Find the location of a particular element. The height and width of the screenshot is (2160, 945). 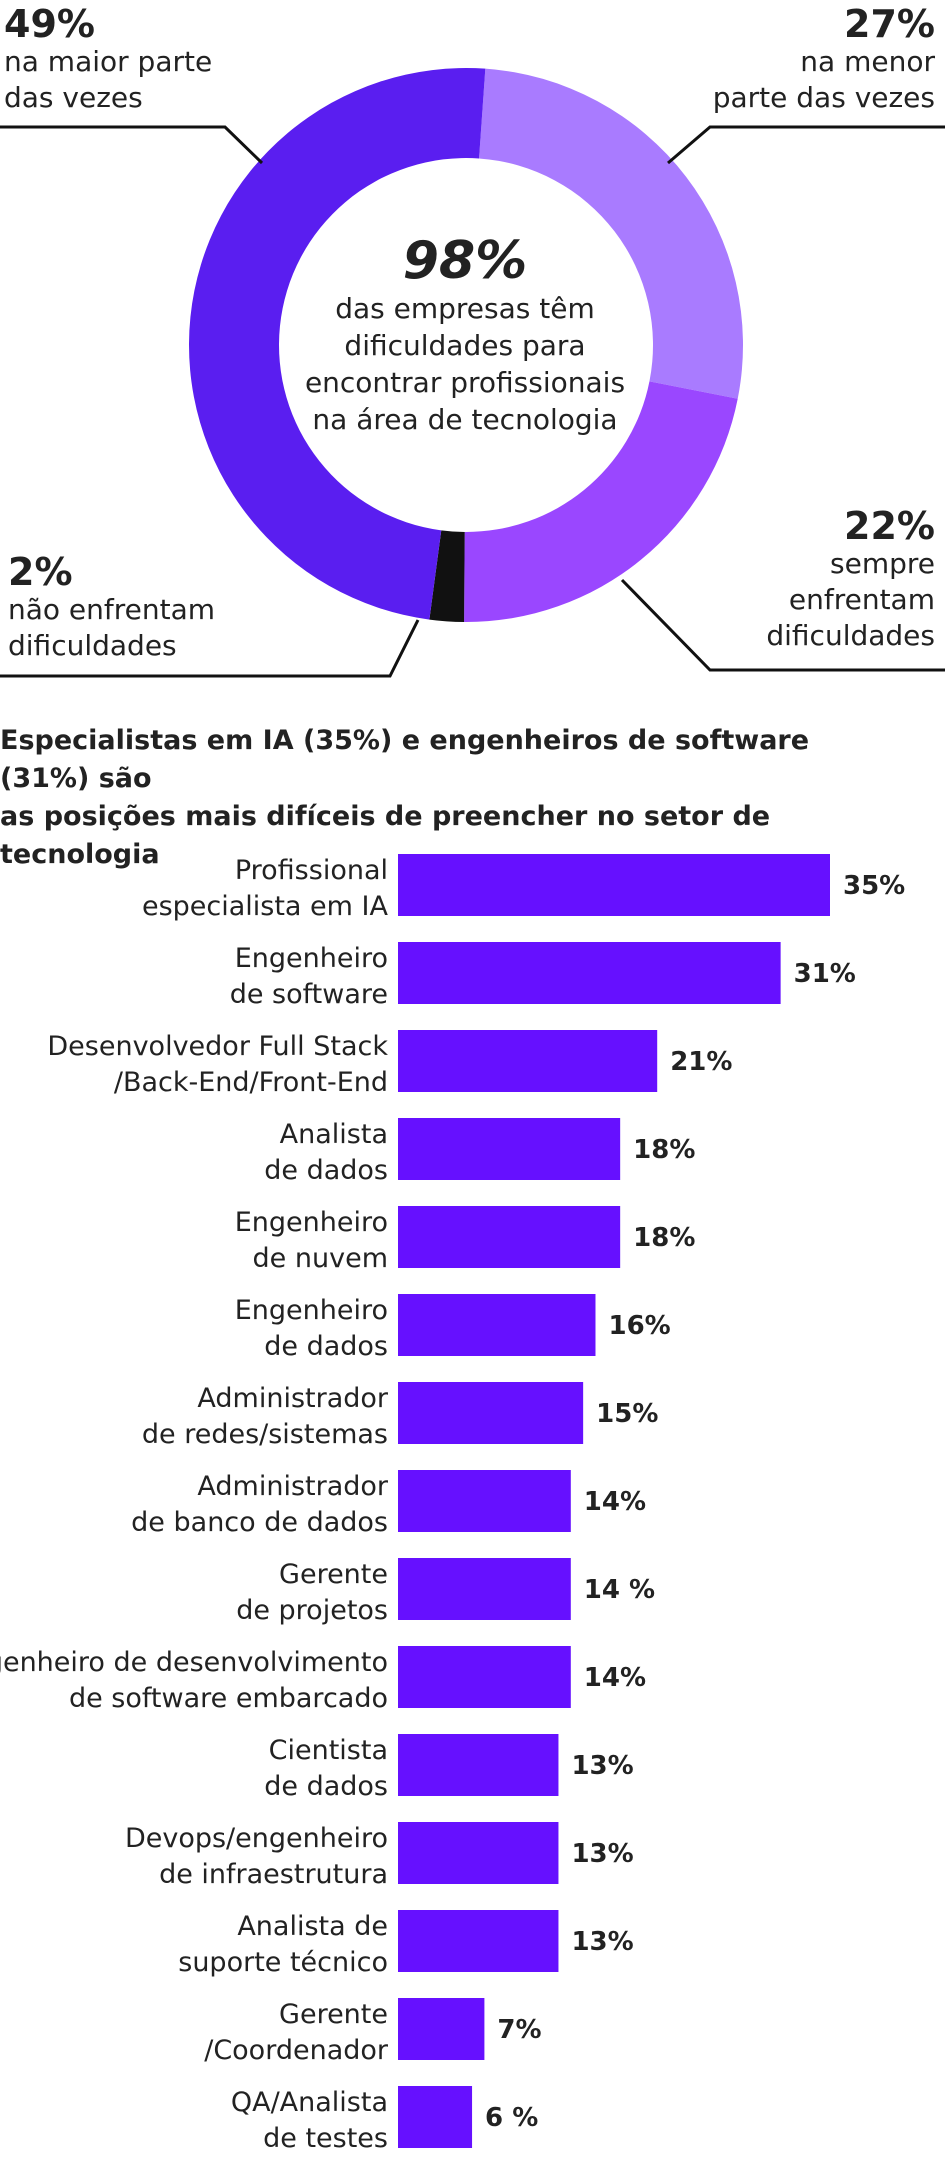

bar-category-label-12-0: Analista de is located at coordinates (312, 1926).